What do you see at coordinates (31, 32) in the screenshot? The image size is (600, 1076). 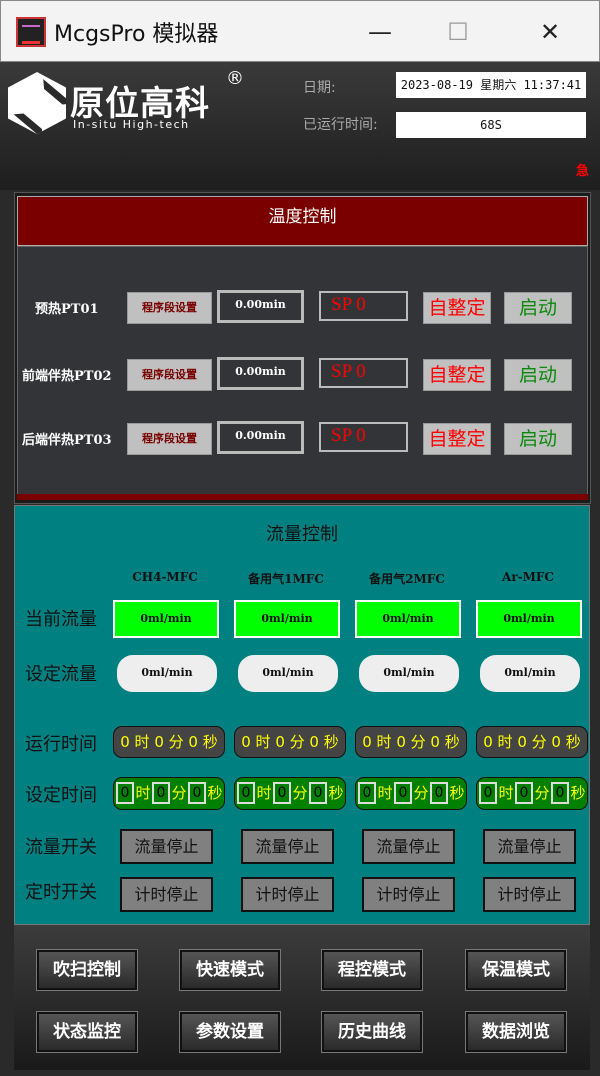 I see `app-icon` at bounding box center [31, 32].